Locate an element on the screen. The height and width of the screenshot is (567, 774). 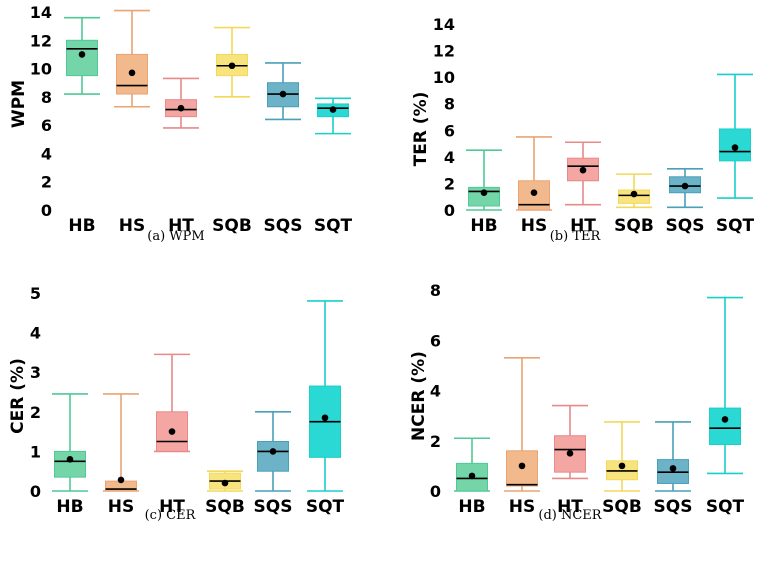
subfigure-caption: (d) NCER is located at coordinates (570, 515).